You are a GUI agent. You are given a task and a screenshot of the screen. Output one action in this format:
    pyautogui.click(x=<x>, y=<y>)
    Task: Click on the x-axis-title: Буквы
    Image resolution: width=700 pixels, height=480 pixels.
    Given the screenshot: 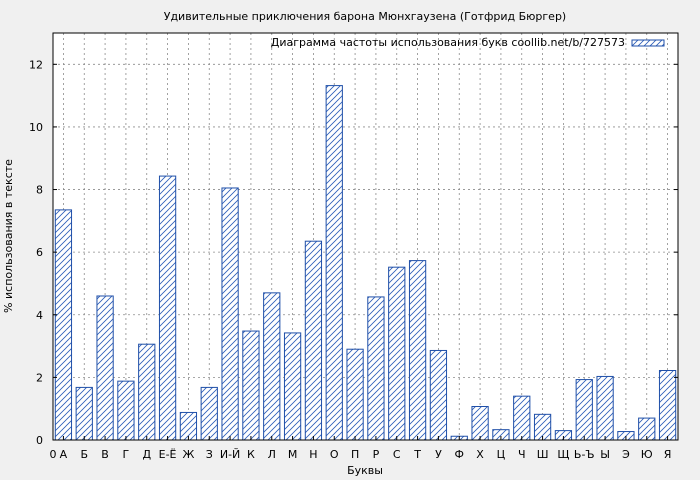 What is the action you would take?
    pyautogui.click(x=365, y=470)
    